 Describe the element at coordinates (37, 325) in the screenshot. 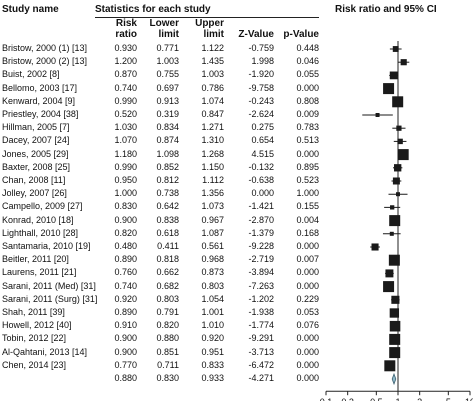

I see `row-study-cell: Howell, 2012 [40]` at that location.